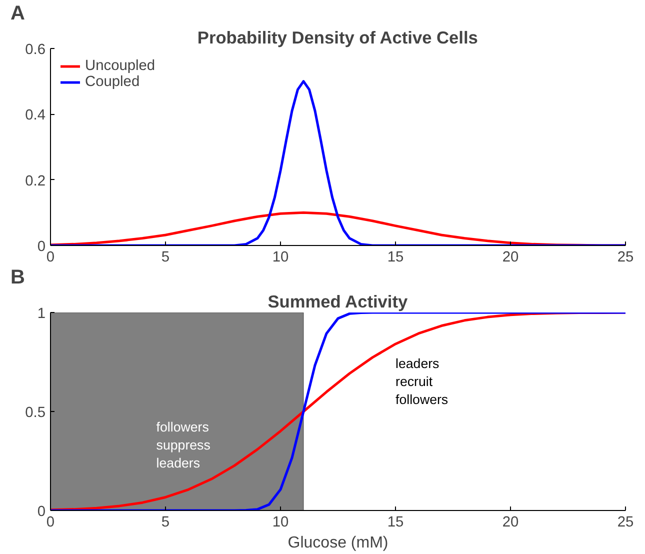 The image size is (645, 554). Describe the element at coordinates (35, 181) in the screenshot. I see `y-tick-label: 0.2` at that location.